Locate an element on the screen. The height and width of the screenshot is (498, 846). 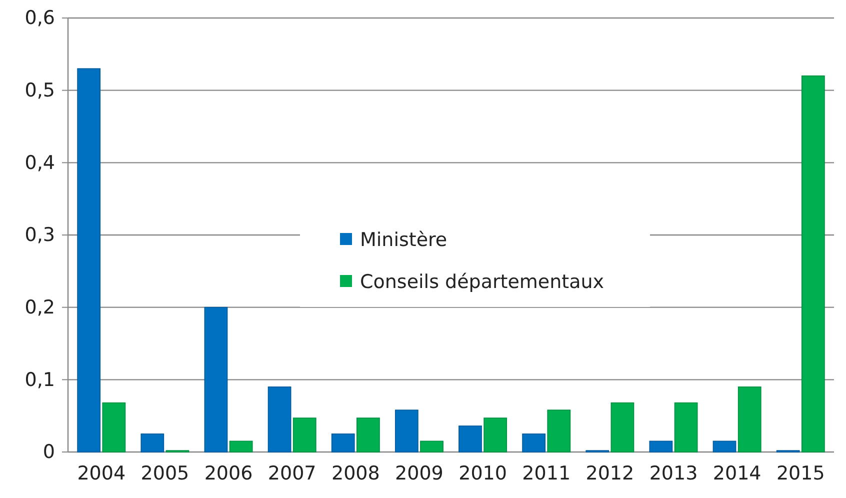
y-tick-label: 0,4 is located at coordinates (39, 163).